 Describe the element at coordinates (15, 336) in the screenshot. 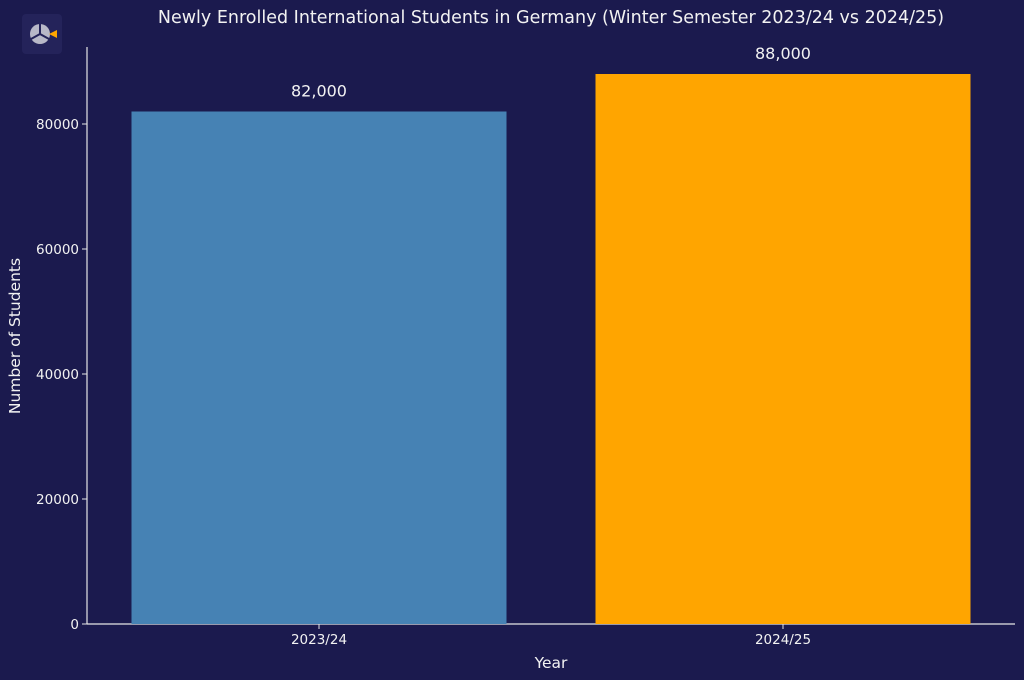

I see `y-axis-label: Number of Students` at that location.